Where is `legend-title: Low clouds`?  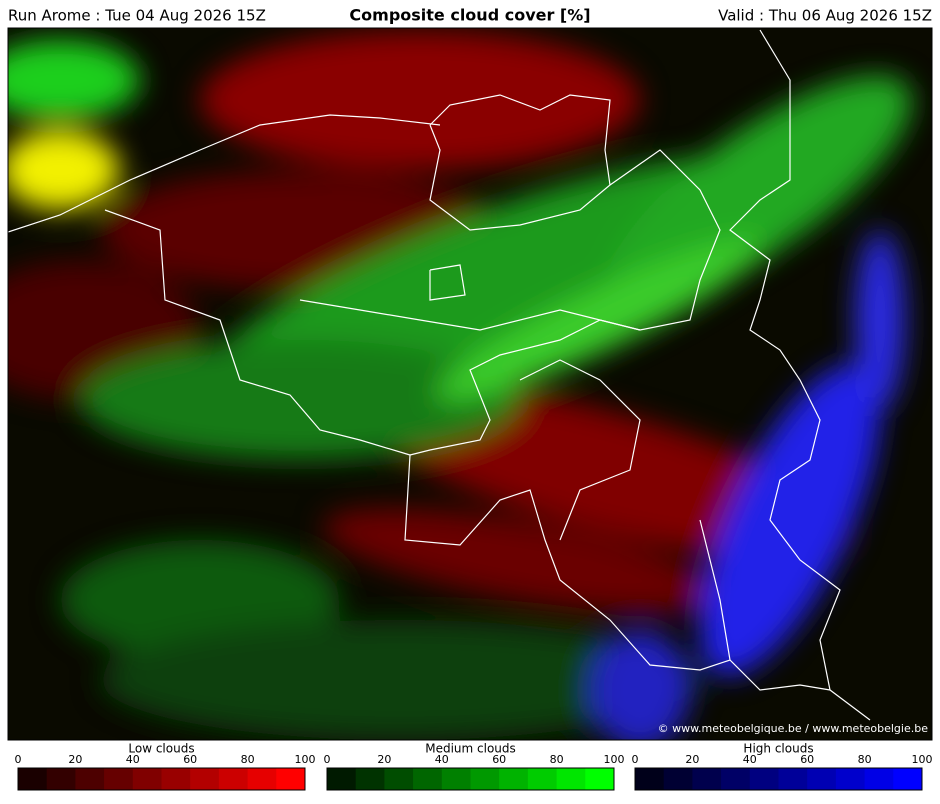 legend-title: Low clouds is located at coordinates (161, 749).